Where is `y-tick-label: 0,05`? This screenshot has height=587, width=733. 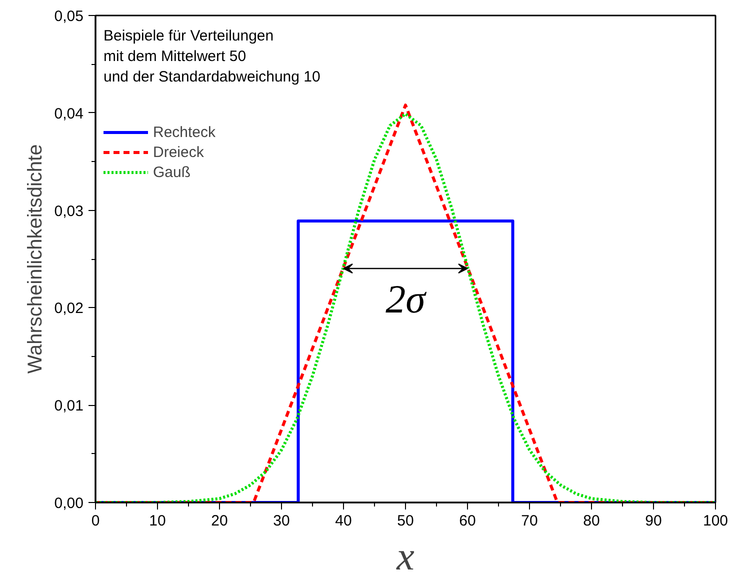 y-tick-label: 0,05 is located at coordinates (69, 16).